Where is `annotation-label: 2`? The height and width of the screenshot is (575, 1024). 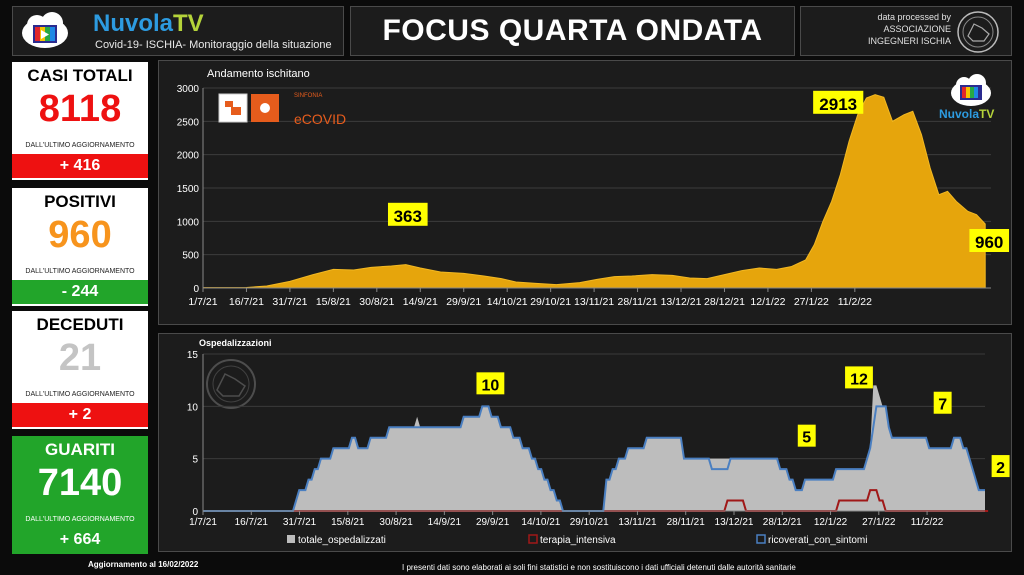
annotation-label: 2 is located at coordinates (1000, 466).